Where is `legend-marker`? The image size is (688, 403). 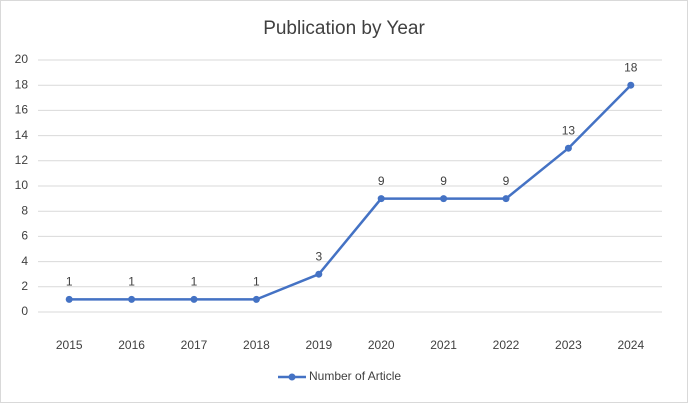
legend-marker is located at coordinates (292, 377).